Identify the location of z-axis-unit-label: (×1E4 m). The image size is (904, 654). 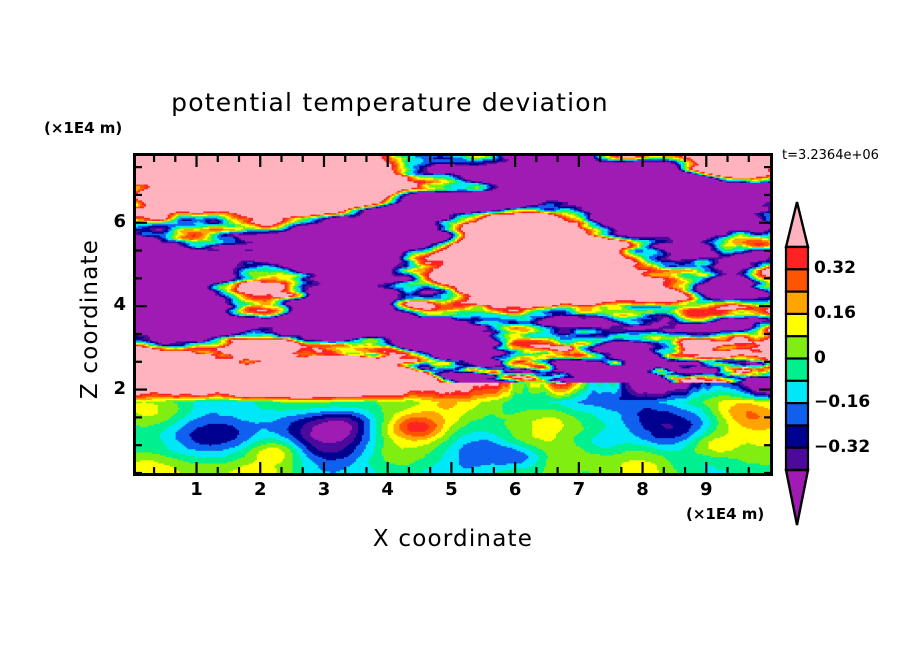
(83, 128).